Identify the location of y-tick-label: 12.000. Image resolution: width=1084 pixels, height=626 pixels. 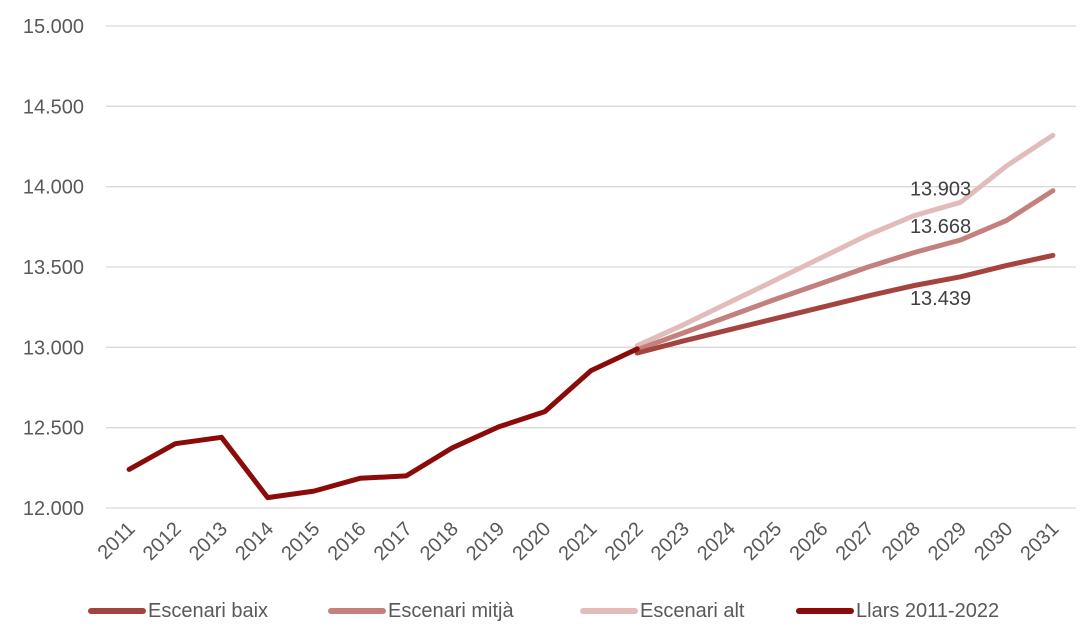
(53, 509).